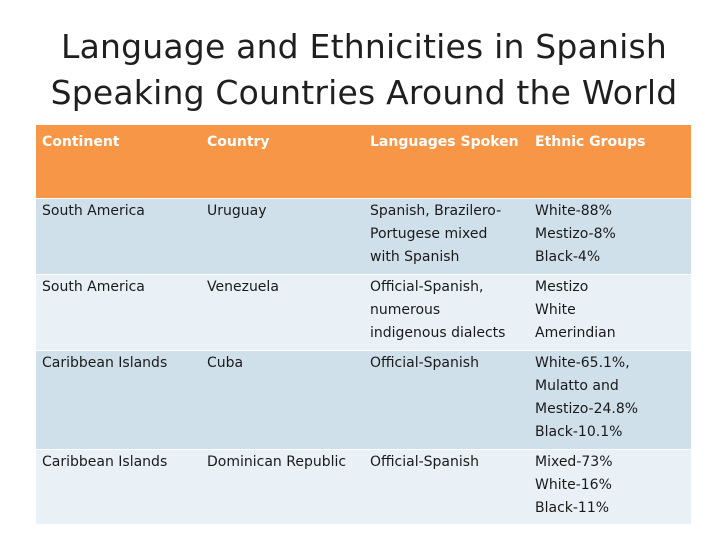 This screenshot has height=546, width=728. What do you see at coordinates (587, 408) in the screenshot?
I see `ethnic-line: Mestizo-24.8%` at bounding box center [587, 408].